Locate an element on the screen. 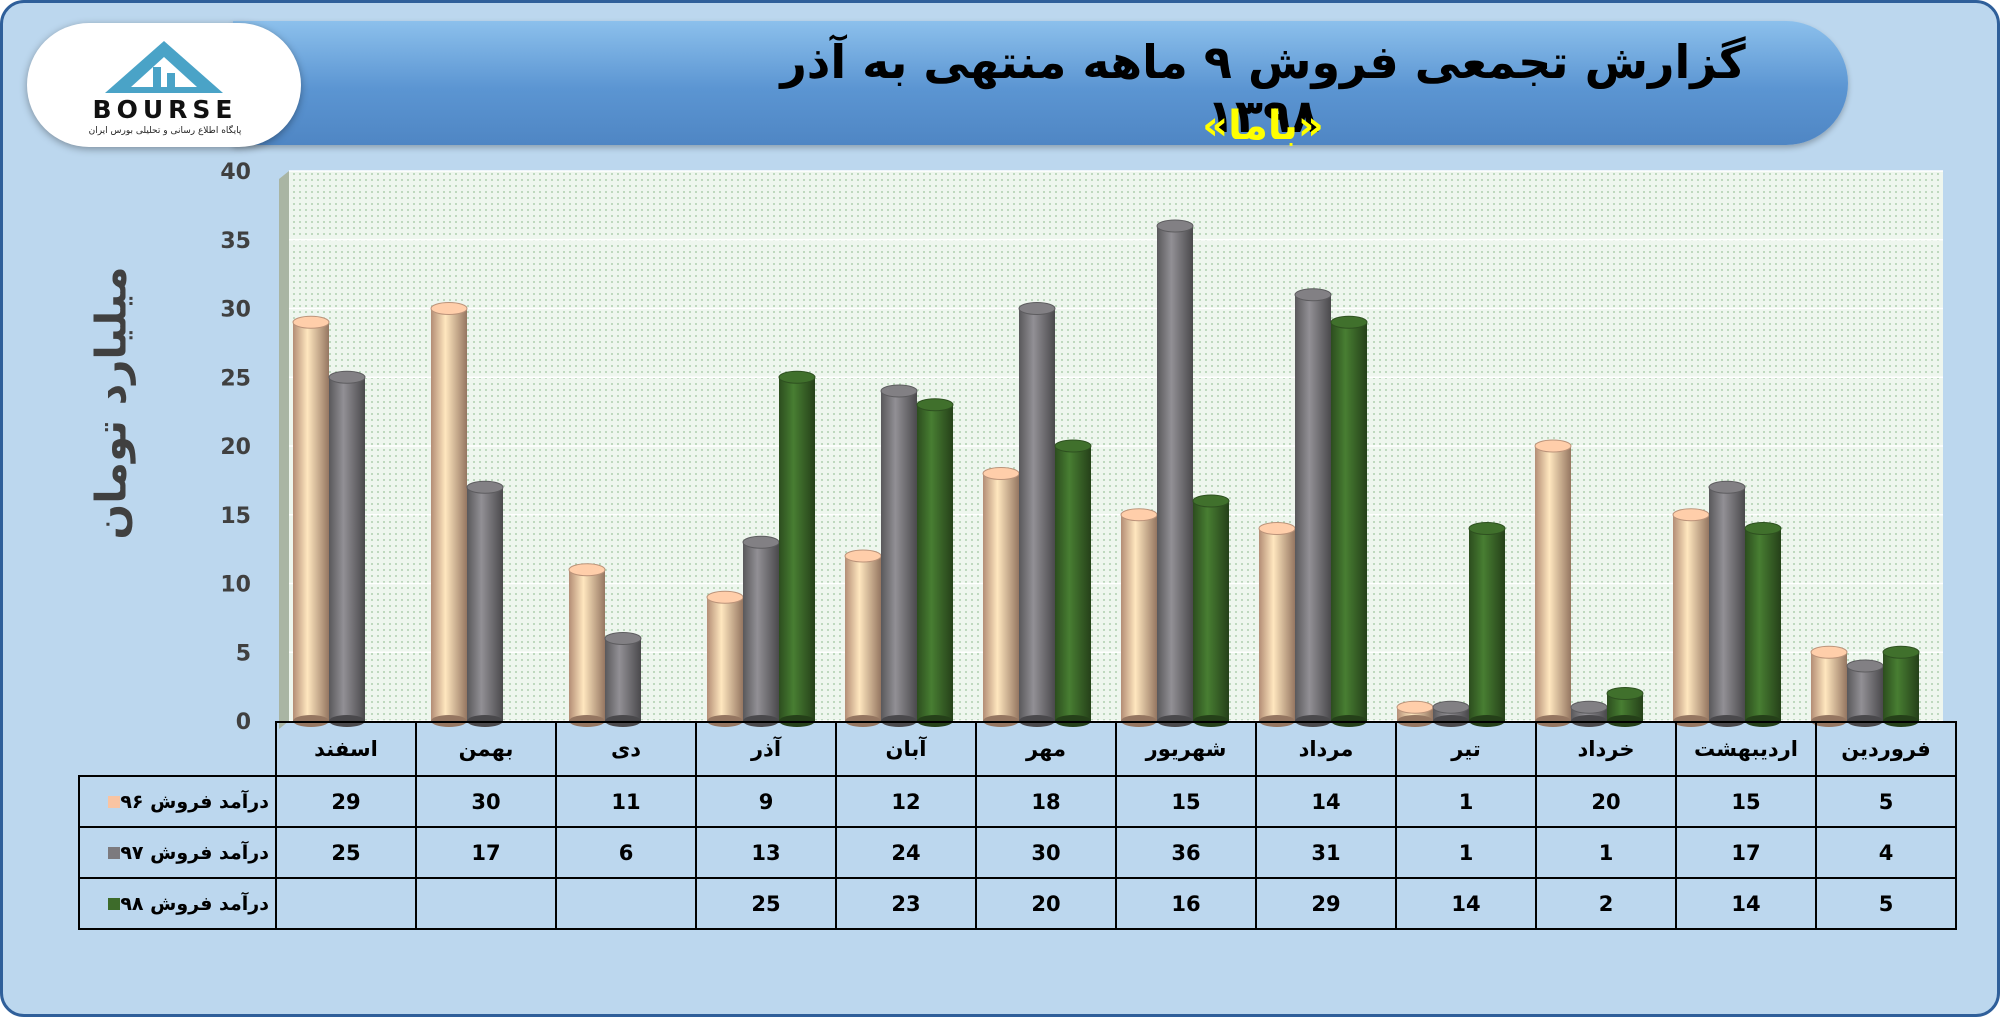  x-tick-label: آبان is located at coordinates (906, 749).